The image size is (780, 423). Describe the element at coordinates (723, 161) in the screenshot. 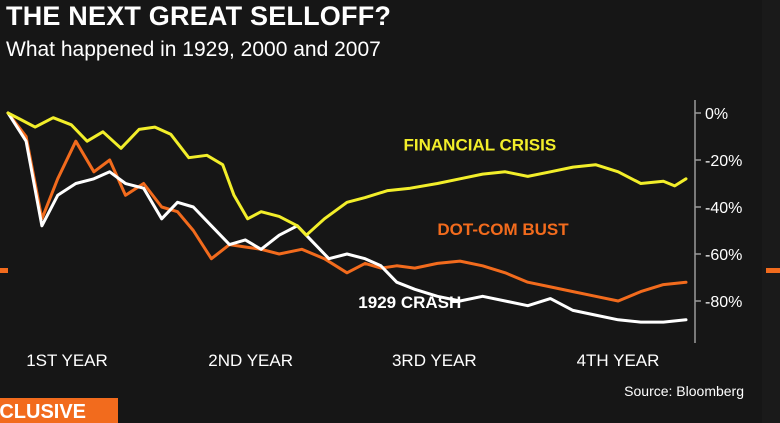

I see `y-tick-label: -20%` at that location.